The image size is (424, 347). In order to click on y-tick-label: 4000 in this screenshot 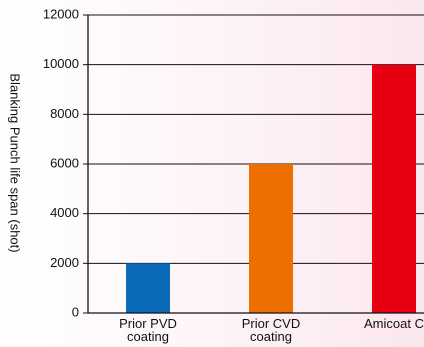, I will do `click(64, 212)`.